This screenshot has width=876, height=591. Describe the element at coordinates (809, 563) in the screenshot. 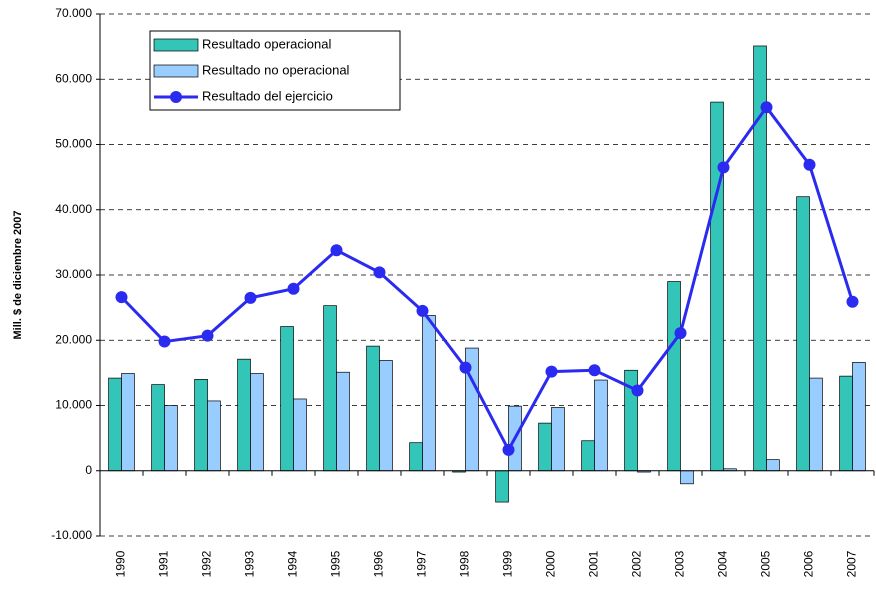

I see `x-tick-label: 2006` at that location.